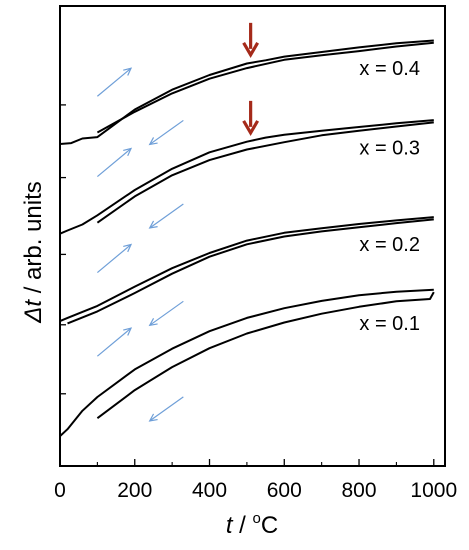 The width and height of the screenshot is (469, 550). What do you see at coordinates (389, 245) in the screenshot?
I see `series-label: x = 0.2` at bounding box center [389, 245].